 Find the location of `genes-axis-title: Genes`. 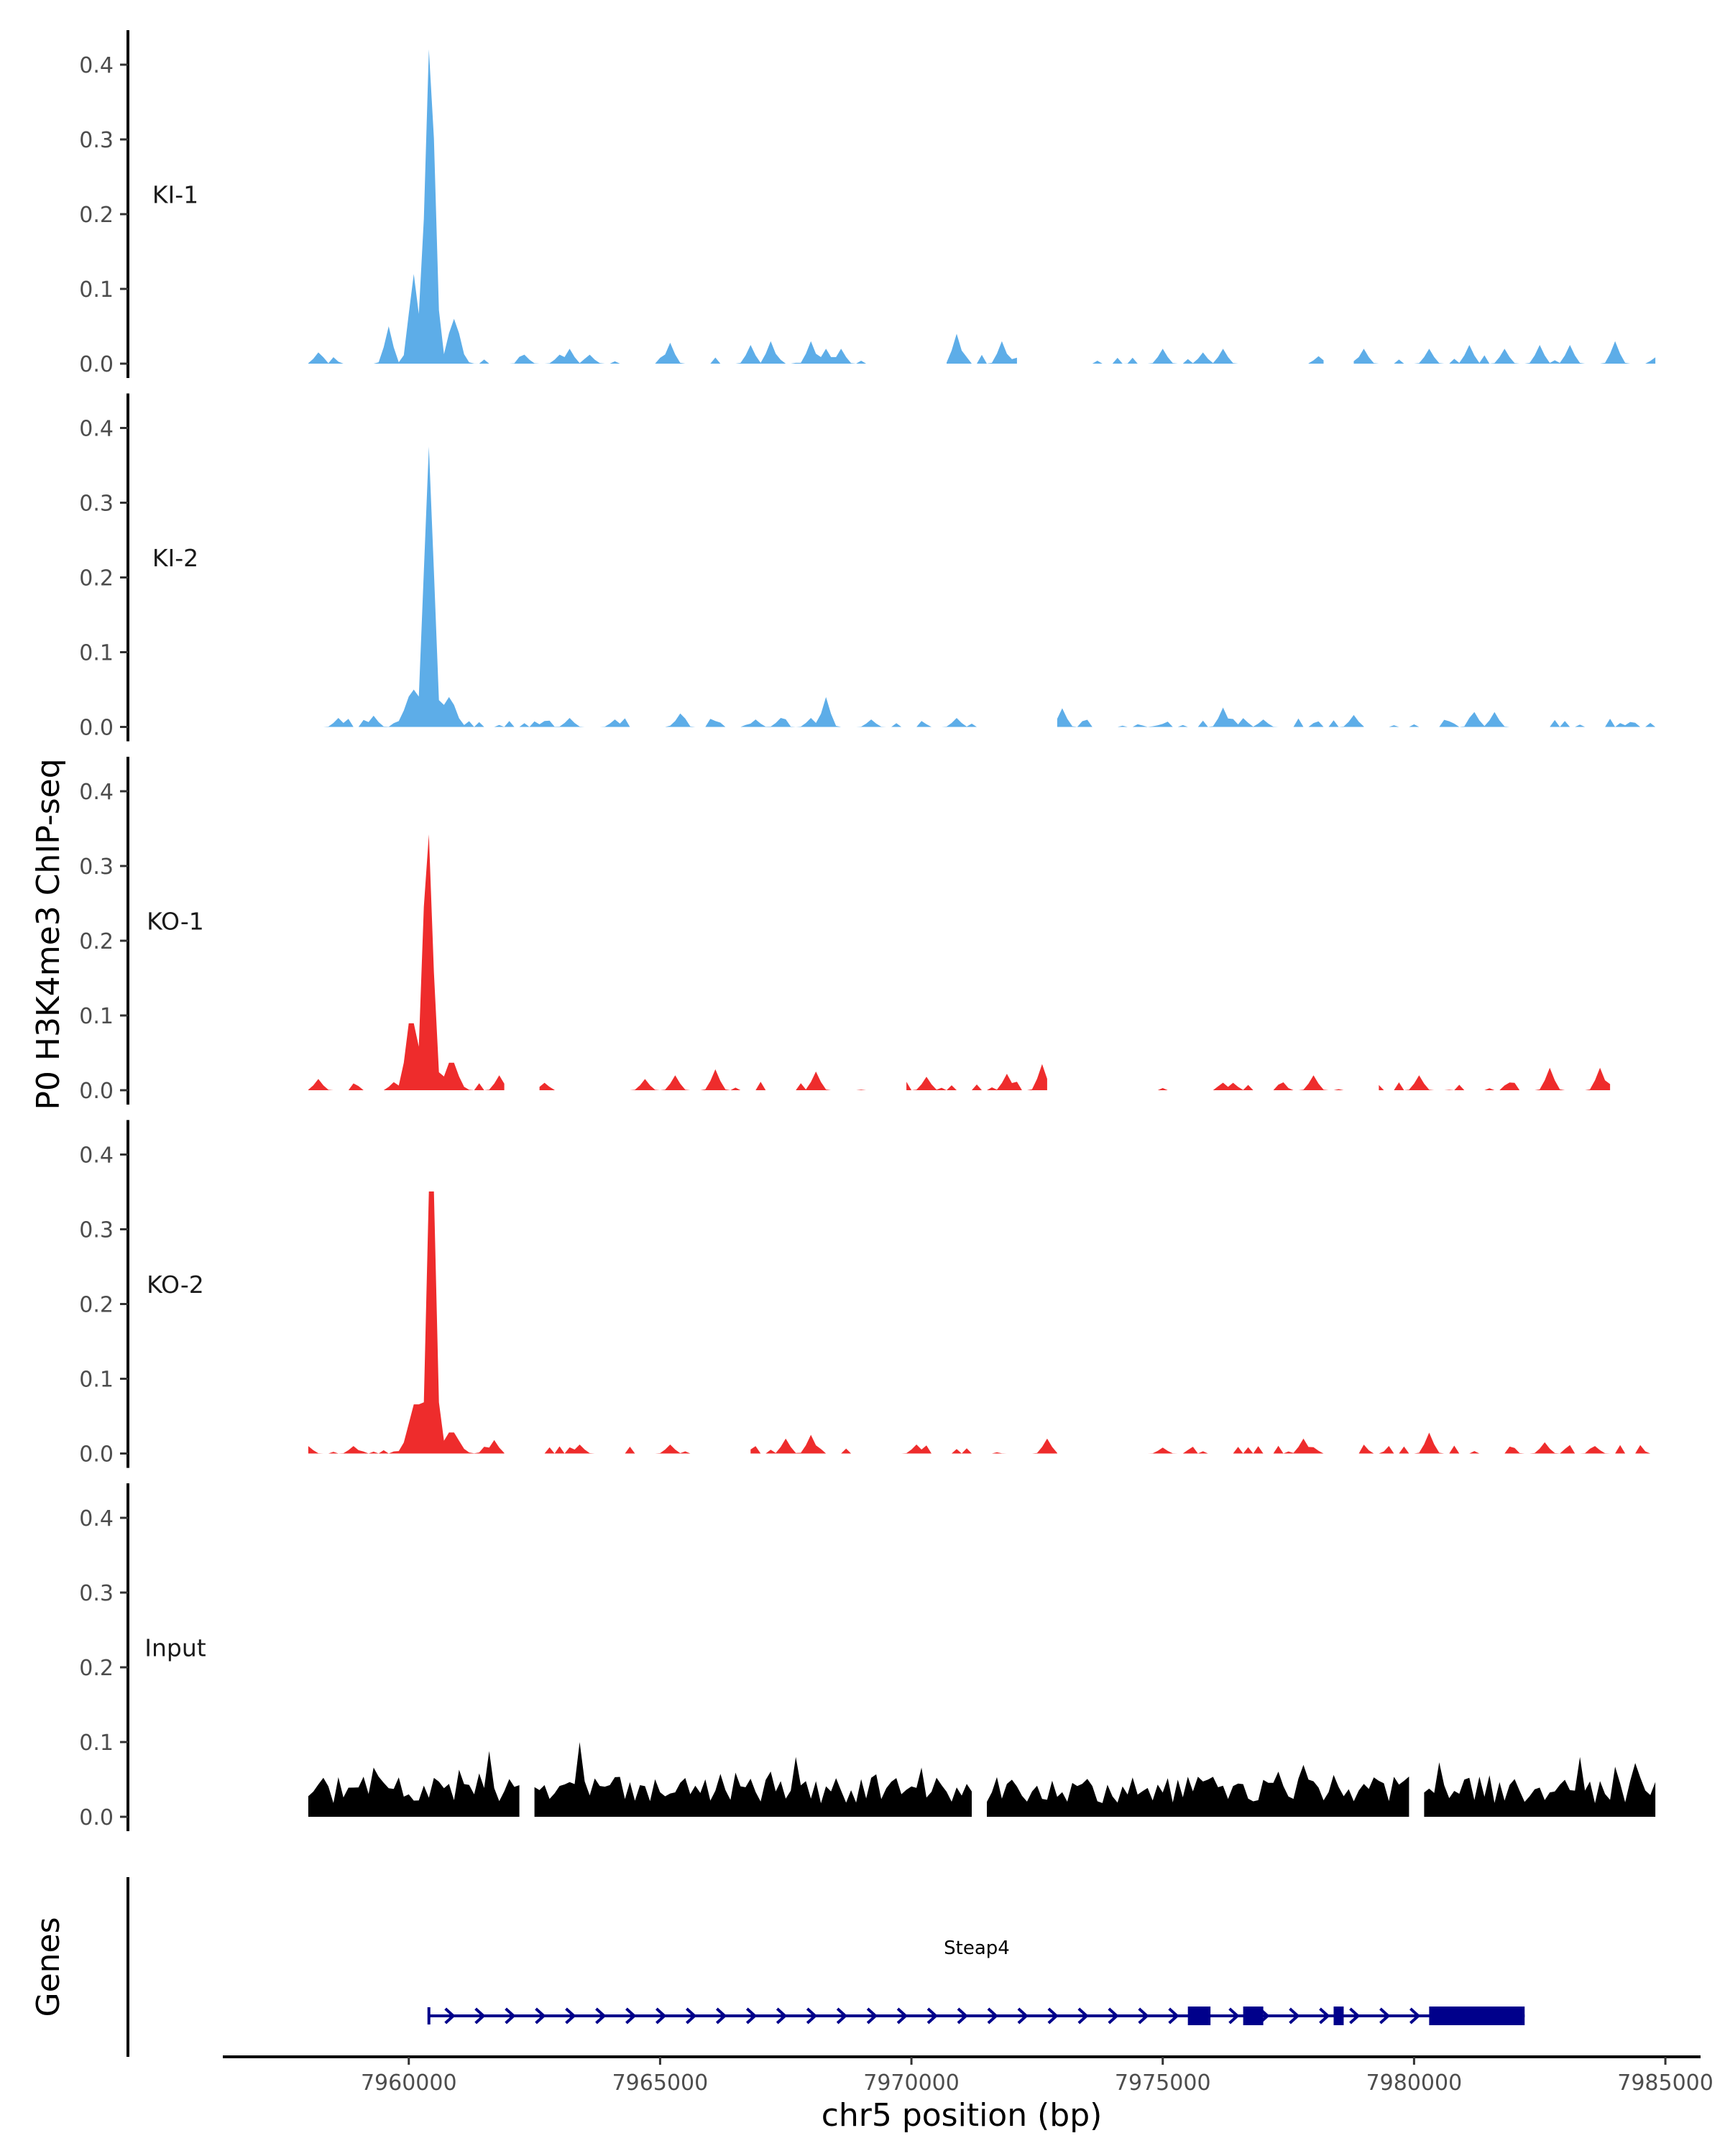

genes-axis-title: Genes is located at coordinates (48, 1967).